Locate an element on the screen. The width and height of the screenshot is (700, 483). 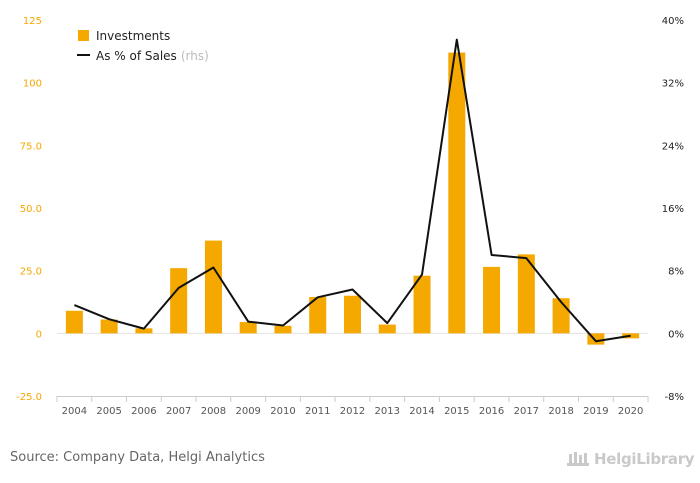
legend-pct-suffix: (rhs) is located at coordinates (195, 56).